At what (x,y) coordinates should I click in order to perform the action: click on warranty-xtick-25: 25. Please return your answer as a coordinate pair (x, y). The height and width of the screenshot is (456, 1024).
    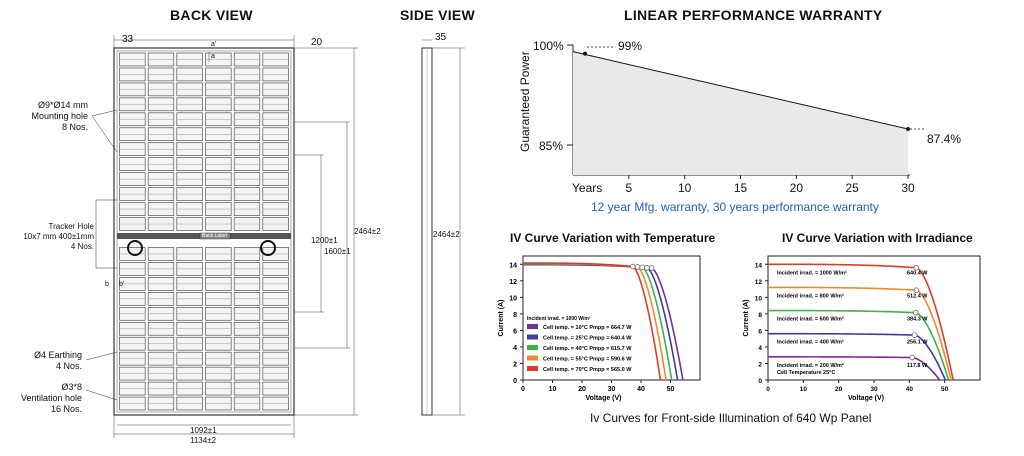
    Looking at the image, I should click on (852, 188).